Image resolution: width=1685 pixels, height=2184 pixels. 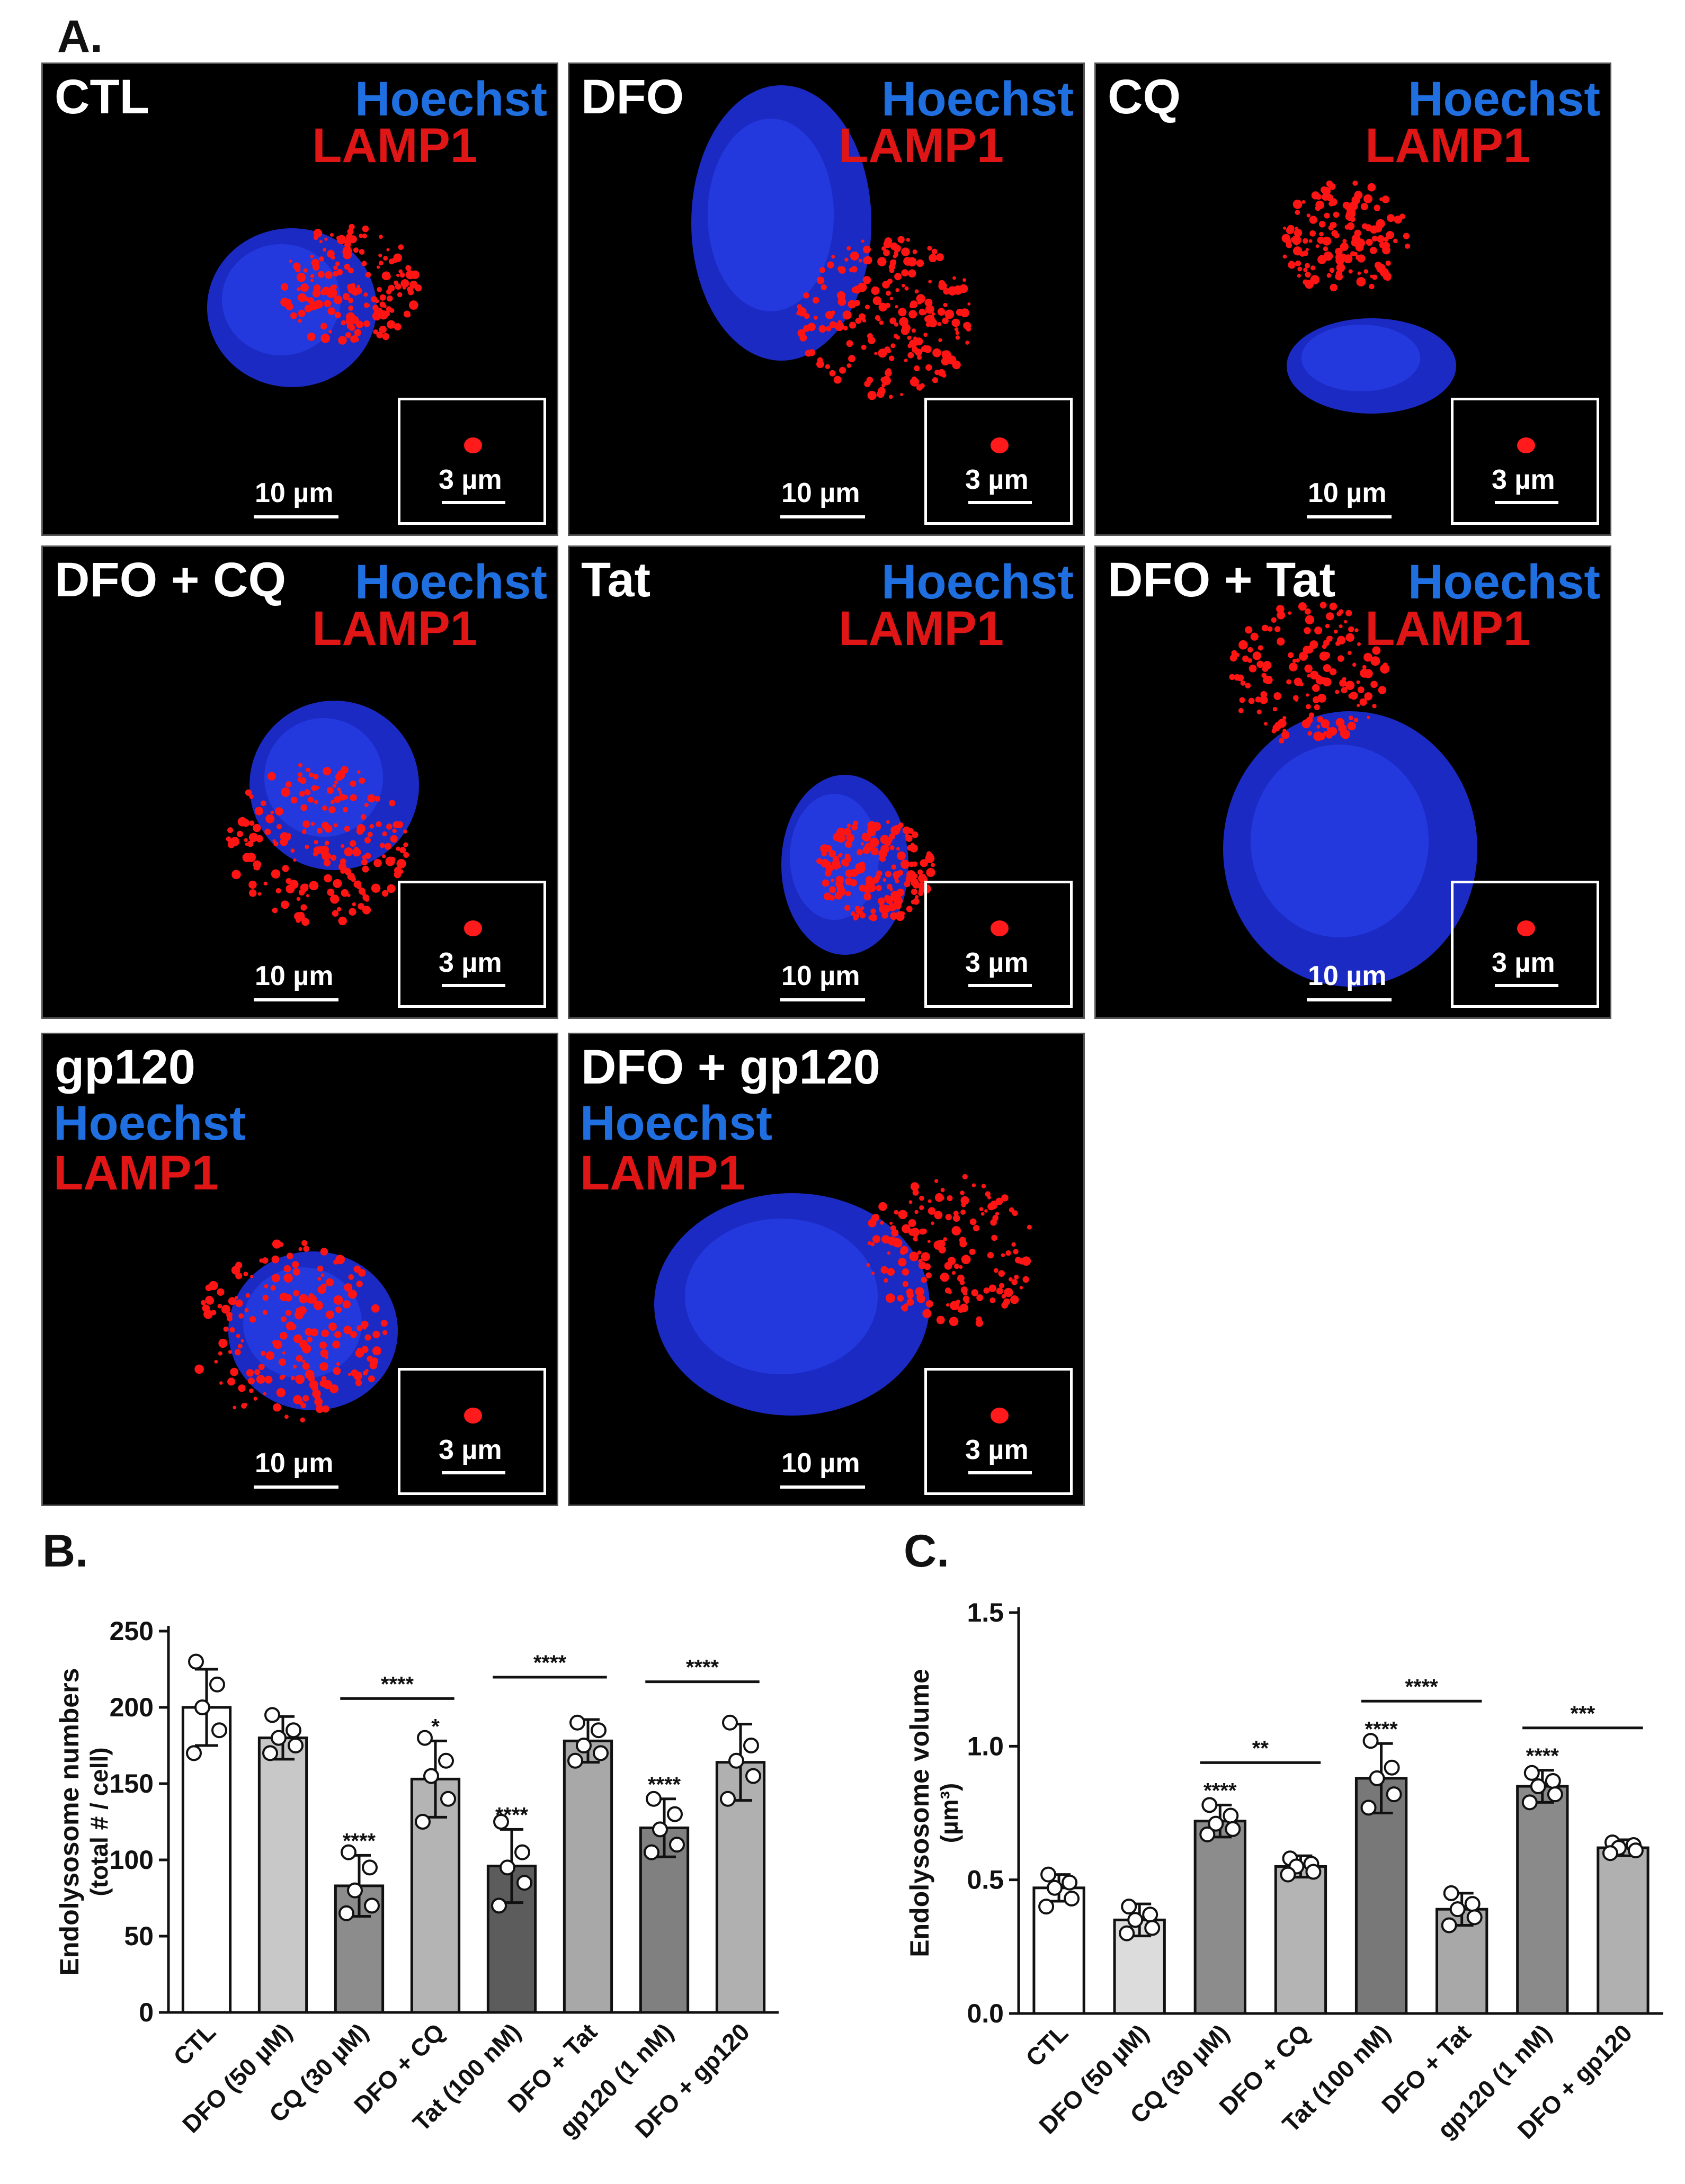 I want to click on panel-letter-c: C., so click(x=926, y=1551).